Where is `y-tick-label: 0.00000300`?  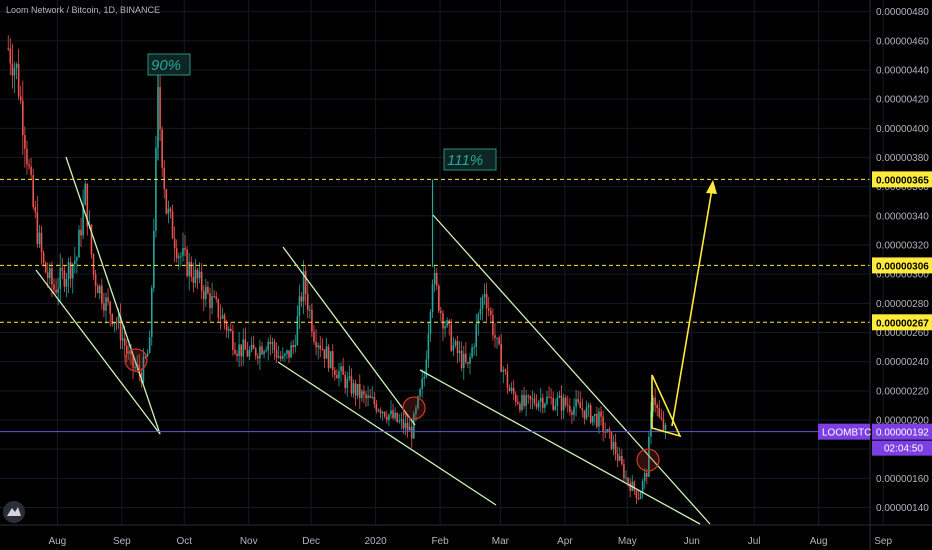 y-tick-label: 0.00000300 is located at coordinates (902, 275).